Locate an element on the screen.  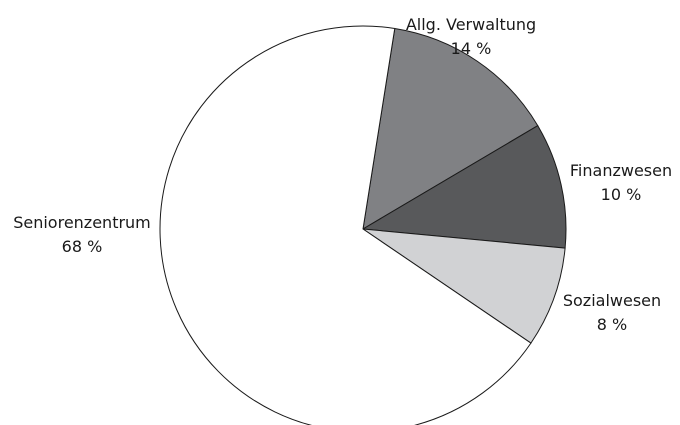
slice-label-sozialwesen: Sozialwesen is located at coordinates (612, 300).